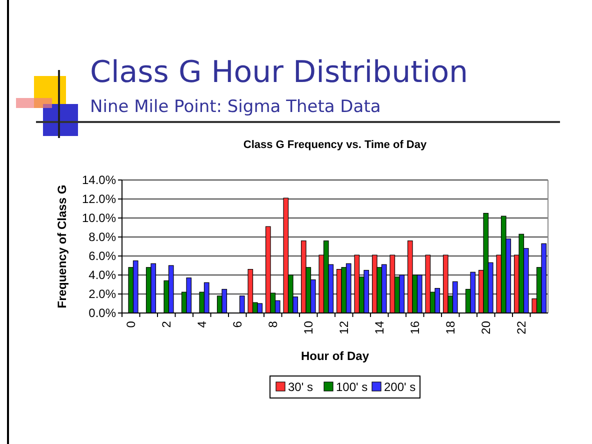 The width and height of the screenshot is (592, 444). I want to click on x-tick-label: 6, so click(237, 324).